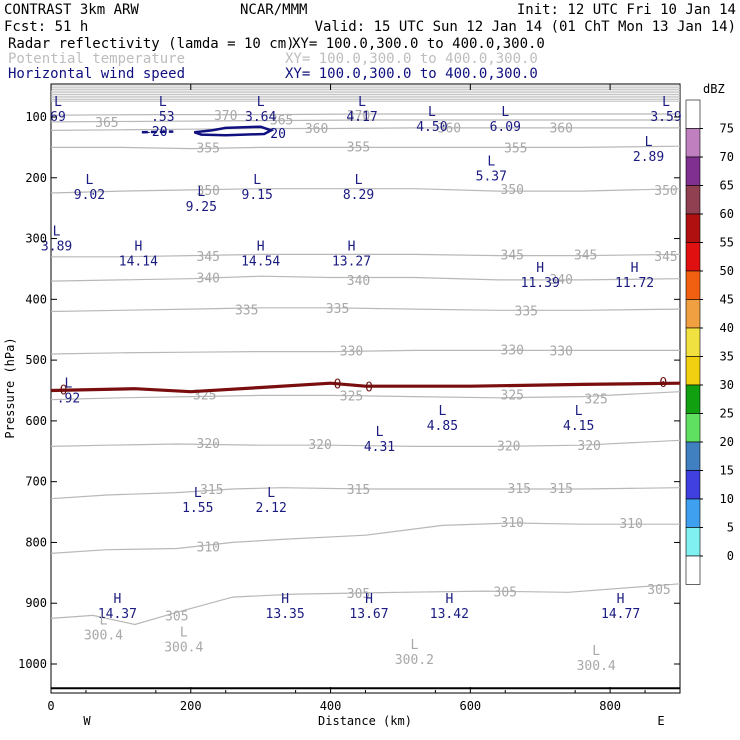  Describe the element at coordinates (46, 27) in the screenshot. I see `forecast-hour: Fcst: 51 h` at that location.